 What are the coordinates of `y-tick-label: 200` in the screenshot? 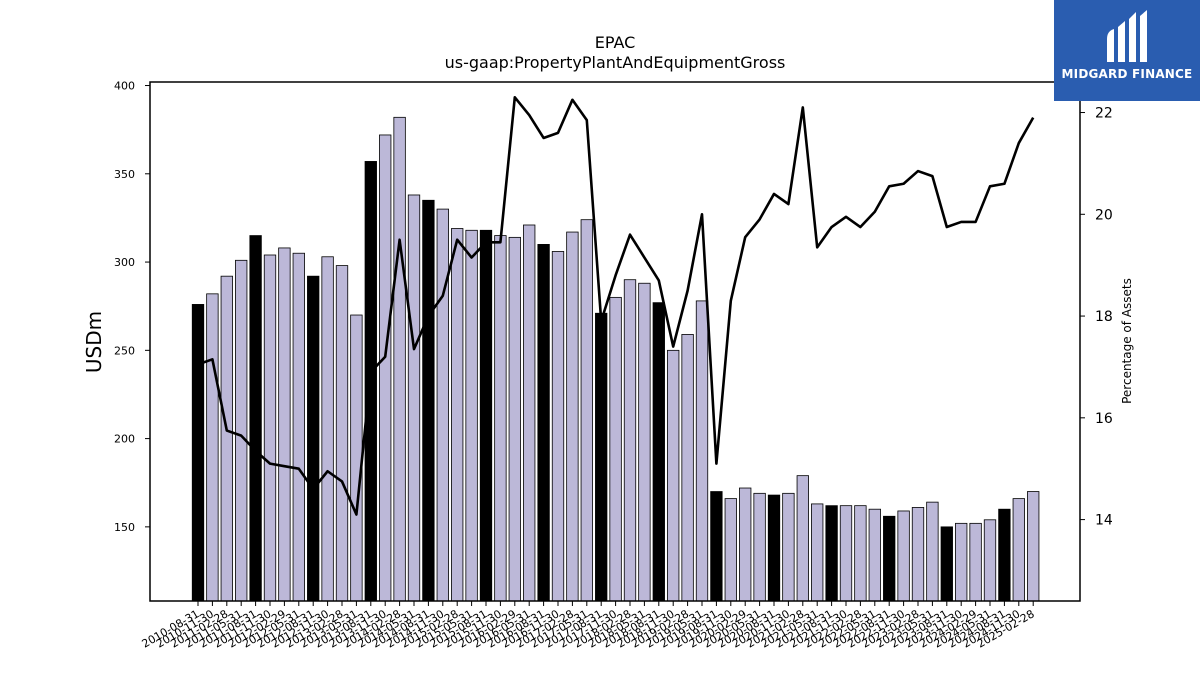 It's located at (124, 439).